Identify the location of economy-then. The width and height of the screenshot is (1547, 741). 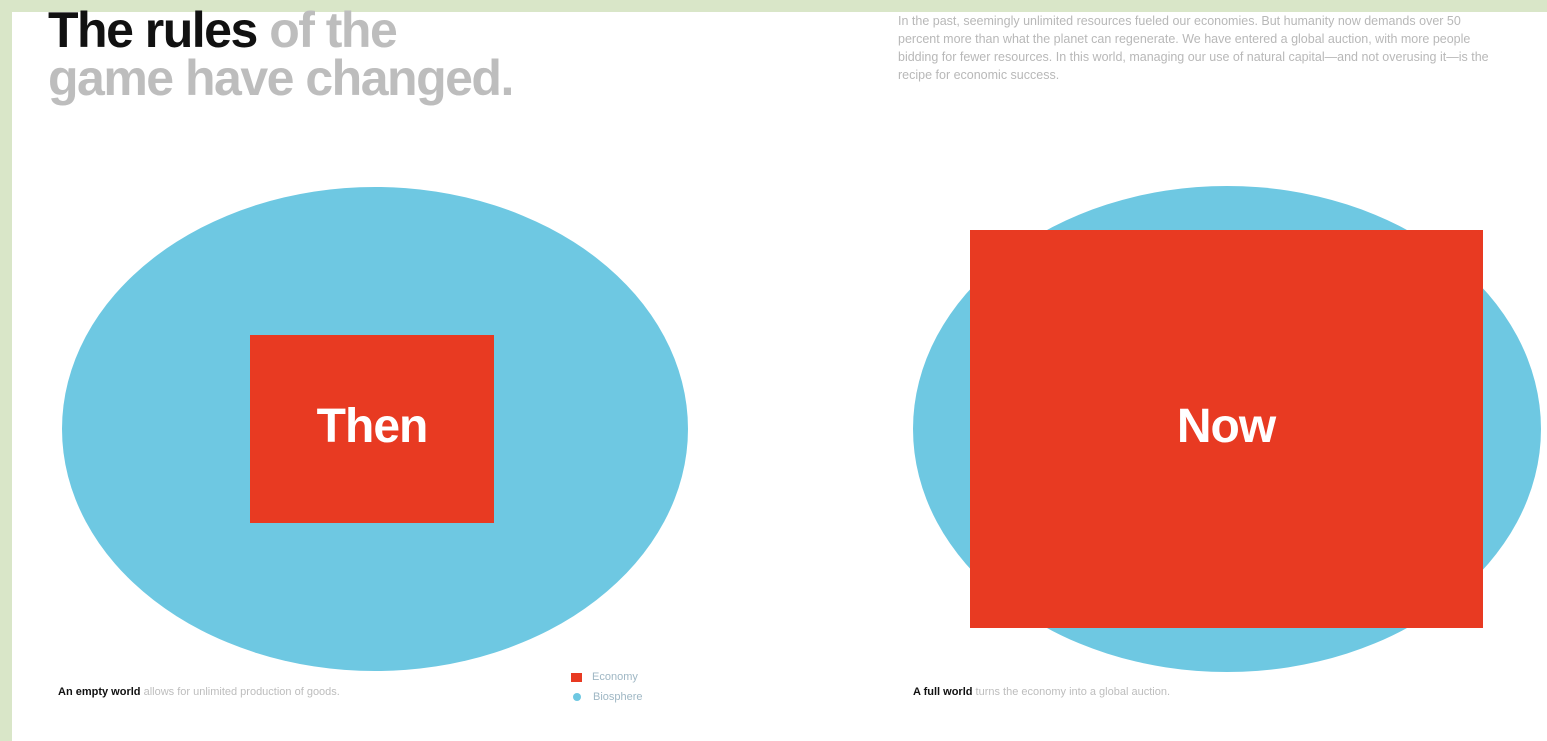
(372, 429).